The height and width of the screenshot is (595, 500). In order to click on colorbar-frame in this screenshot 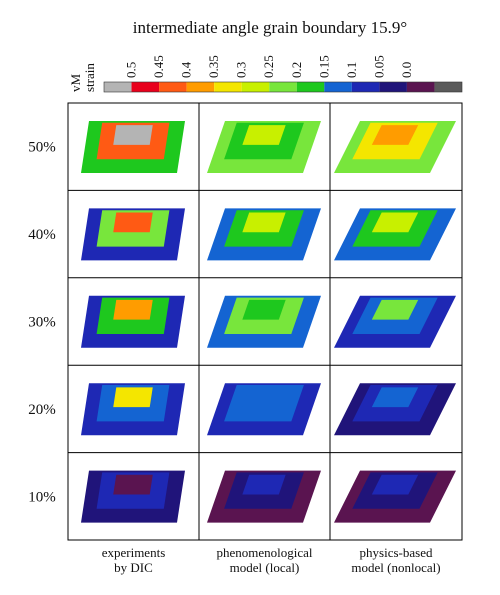, I will do `click(283, 87)`.